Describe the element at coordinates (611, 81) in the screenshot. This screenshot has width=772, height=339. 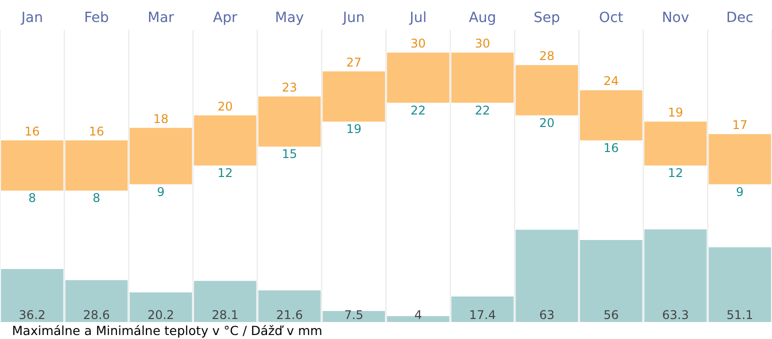
I see `annotation: 24` at that location.